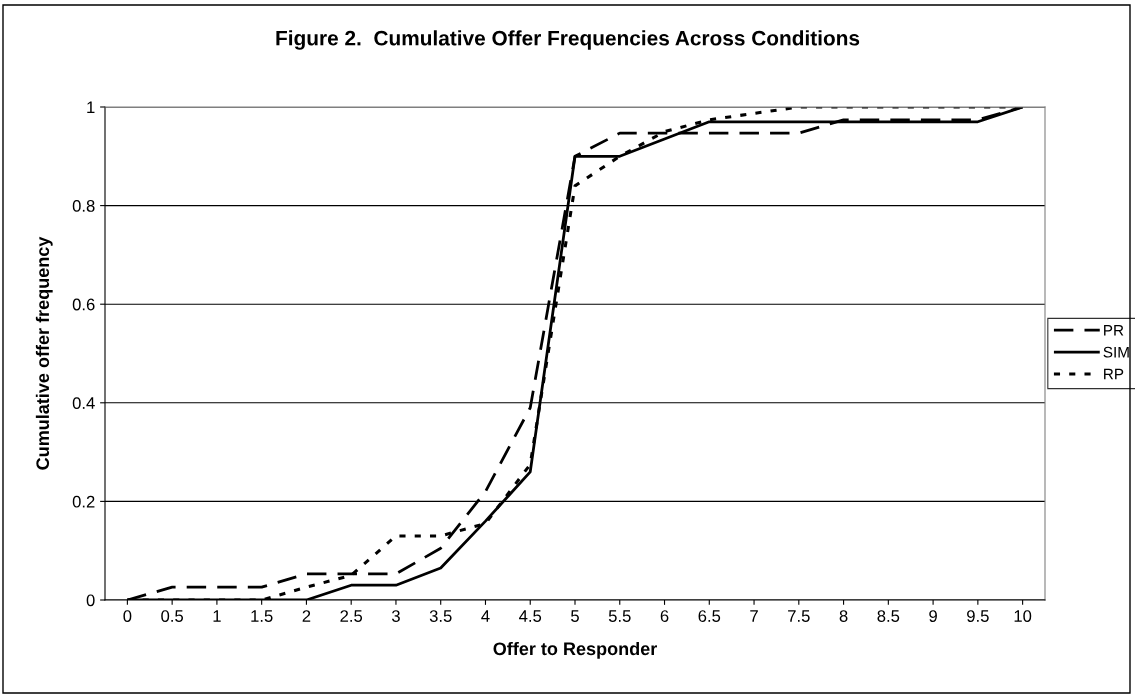  Describe the element at coordinates (306, 616) in the screenshot. I see `x-tick-label: 2` at that location.